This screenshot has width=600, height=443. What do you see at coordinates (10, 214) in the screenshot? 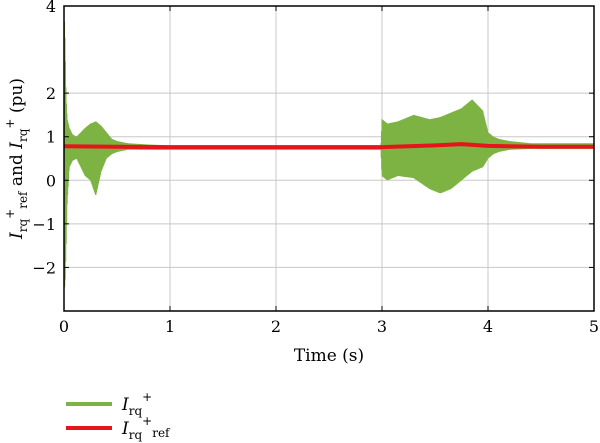
I see `ylabel-sup1: +` at bounding box center [10, 214].